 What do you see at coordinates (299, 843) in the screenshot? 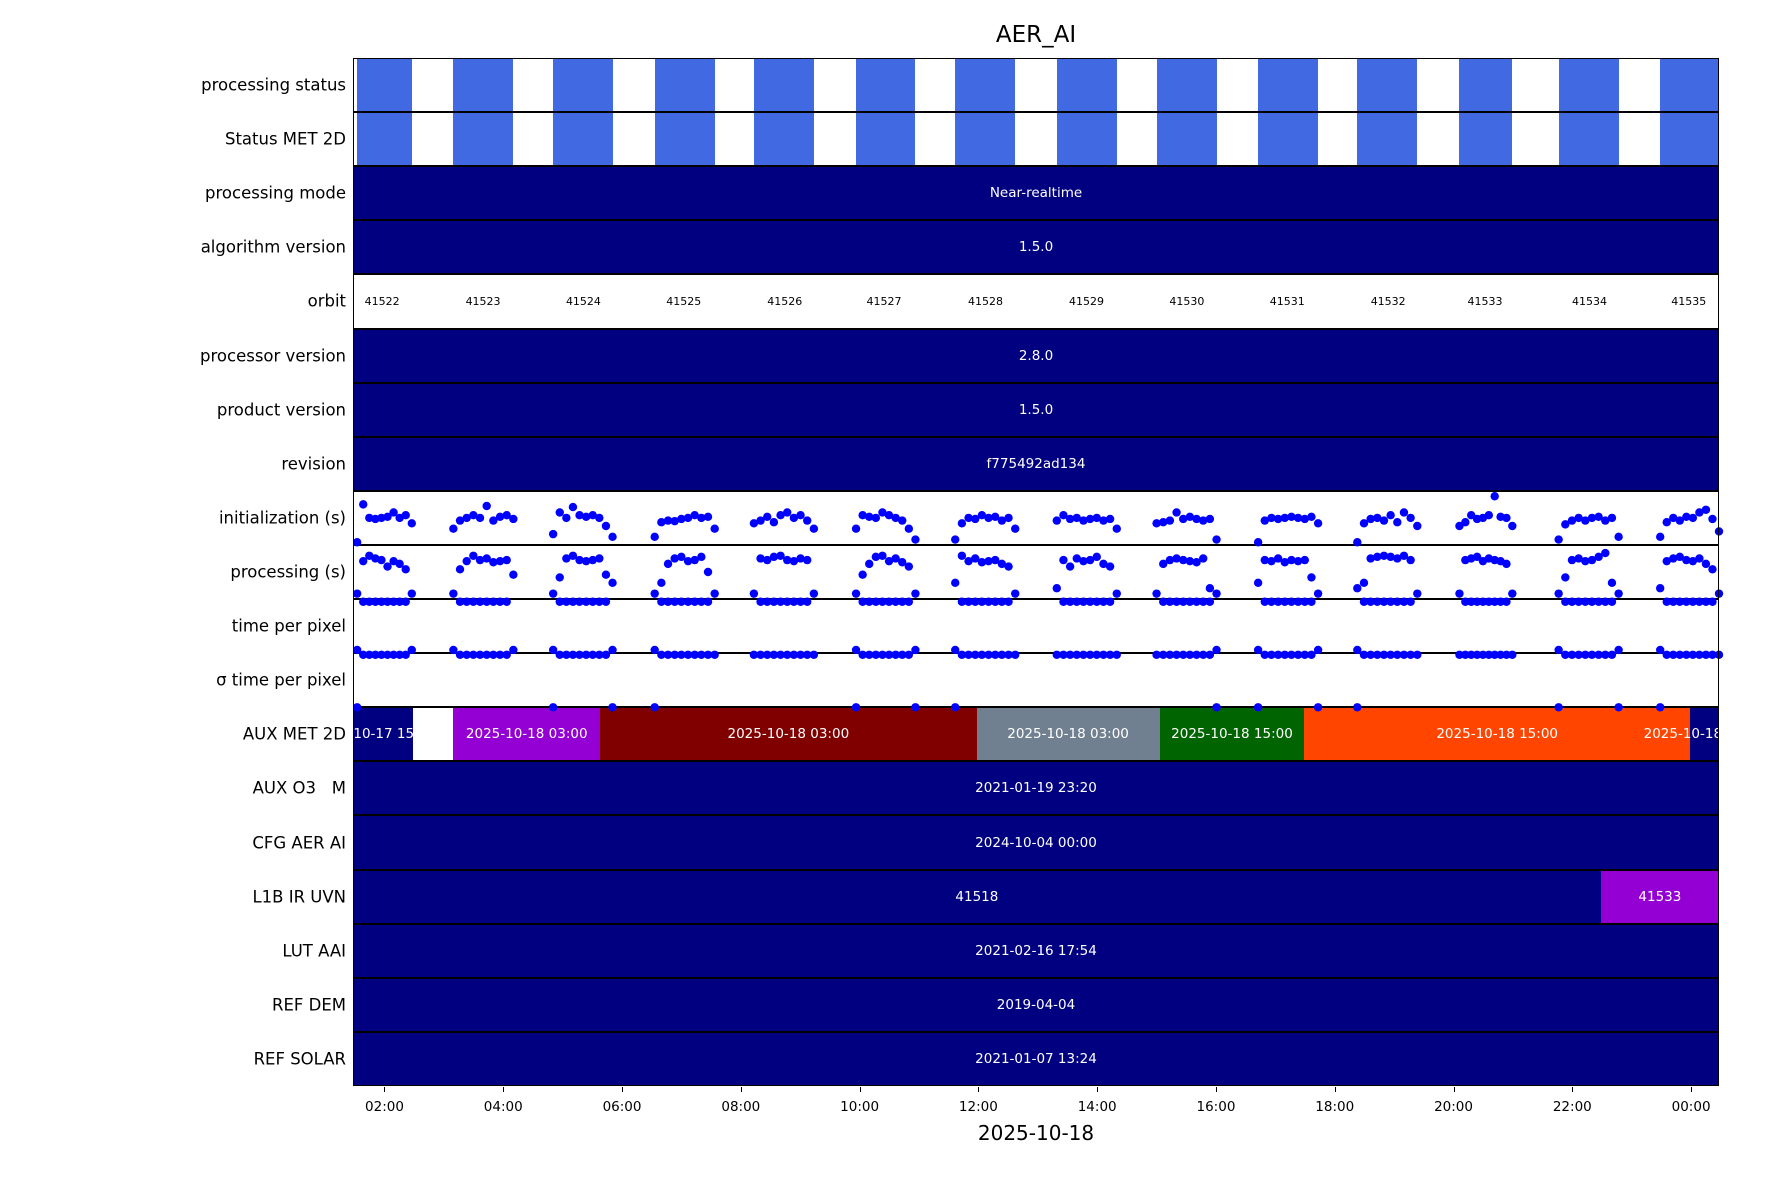
I see `row-label: CFG AER AI` at bounding box center [299, 843].